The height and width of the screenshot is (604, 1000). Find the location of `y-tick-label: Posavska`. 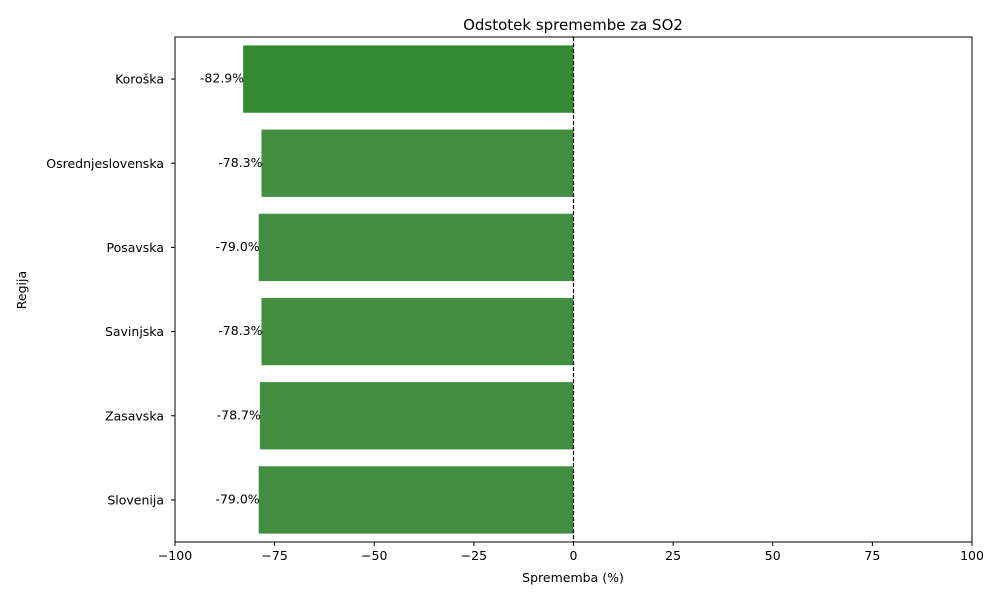

y-tick-label: Posavska is located at coordinates (135, 247).